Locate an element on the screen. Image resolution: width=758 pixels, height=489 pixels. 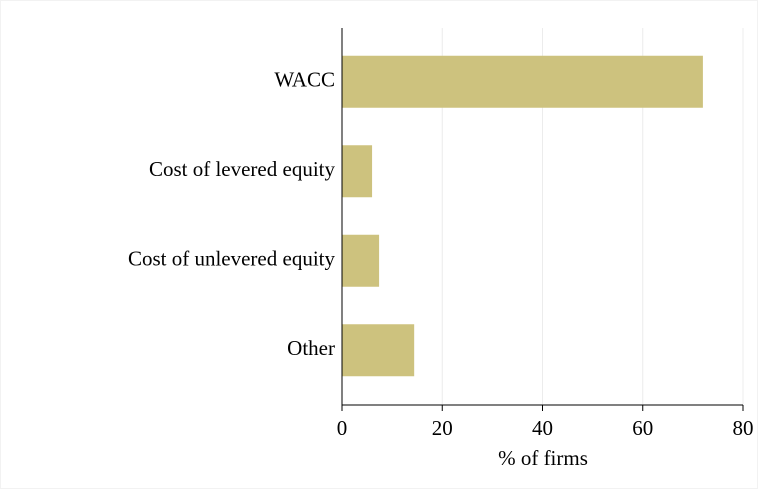
x-tick-label: 20 is located at coordinates (442, 428).